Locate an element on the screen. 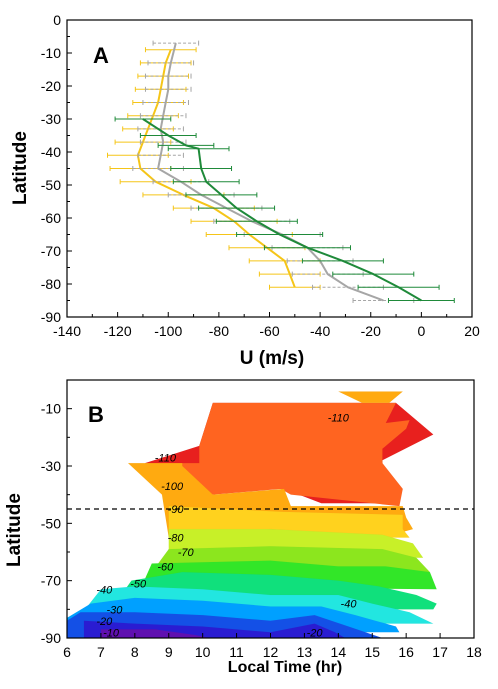 The image size is (498, 689). x-tick-label: 16 is located at coordinates (406, 652).